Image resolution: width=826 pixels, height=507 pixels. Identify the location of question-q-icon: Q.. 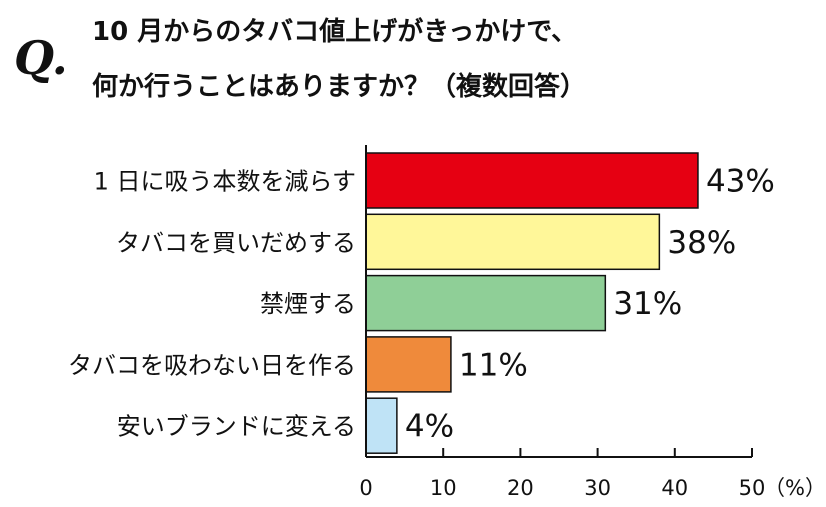
(41, 58).